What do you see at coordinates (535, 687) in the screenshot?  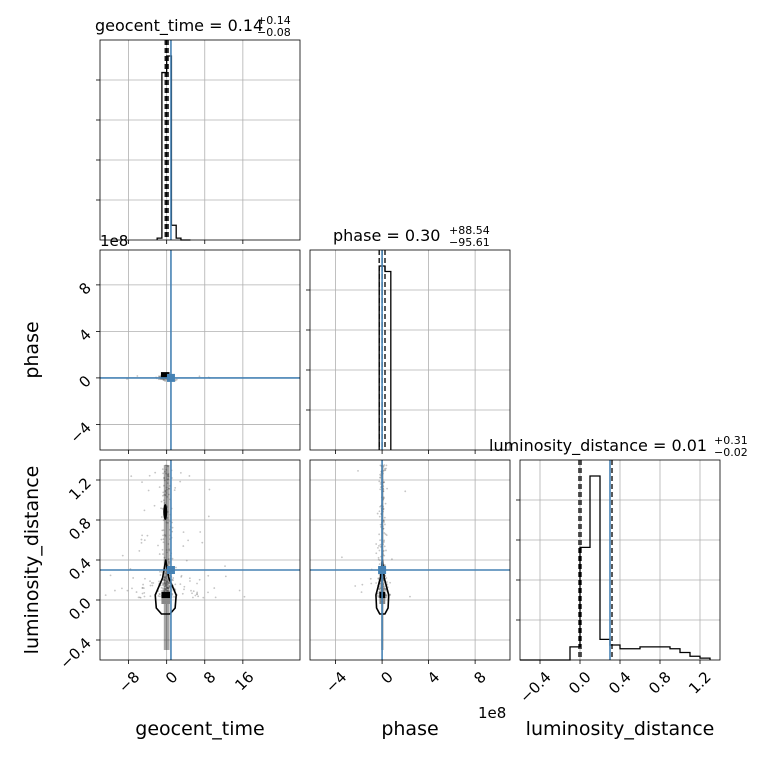 I see `xtick-label-luminosity-distance-0: −0.4` at bounding box center [535, 687].